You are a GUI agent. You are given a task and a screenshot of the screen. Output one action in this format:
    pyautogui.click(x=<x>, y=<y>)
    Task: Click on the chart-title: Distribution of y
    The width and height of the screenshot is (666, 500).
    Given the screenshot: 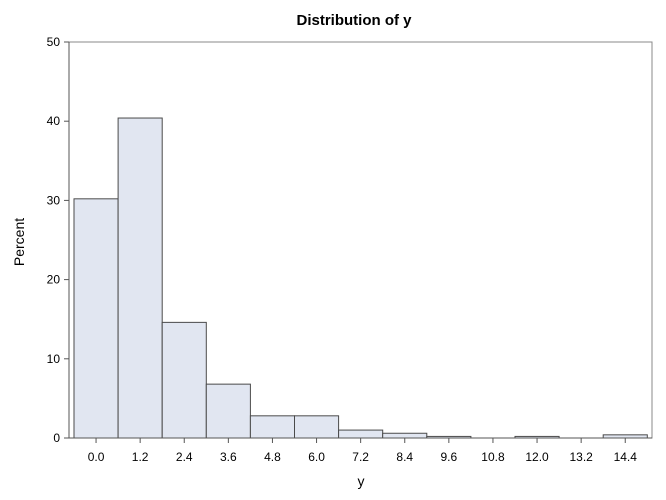 What is the action you would take?
    pyautogui.click(x=355, y=20)
    